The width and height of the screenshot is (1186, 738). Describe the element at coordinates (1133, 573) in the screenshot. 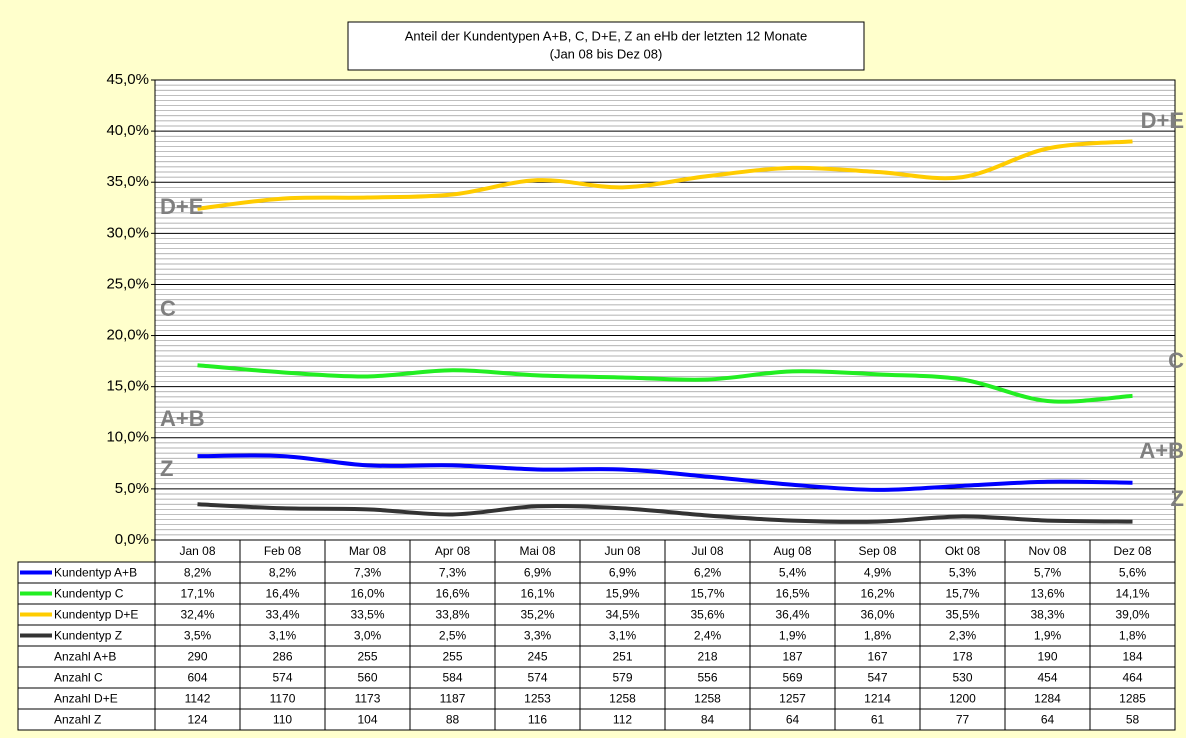

I see `table-cell: 5,6%` at that location.